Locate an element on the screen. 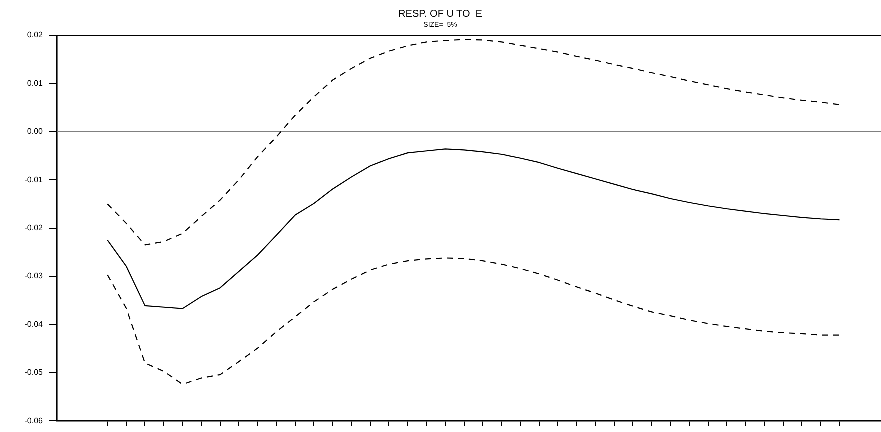 This screenshot has height=432, width=881. y-tick-label: 0.00 is located at coordinates (35, 131).